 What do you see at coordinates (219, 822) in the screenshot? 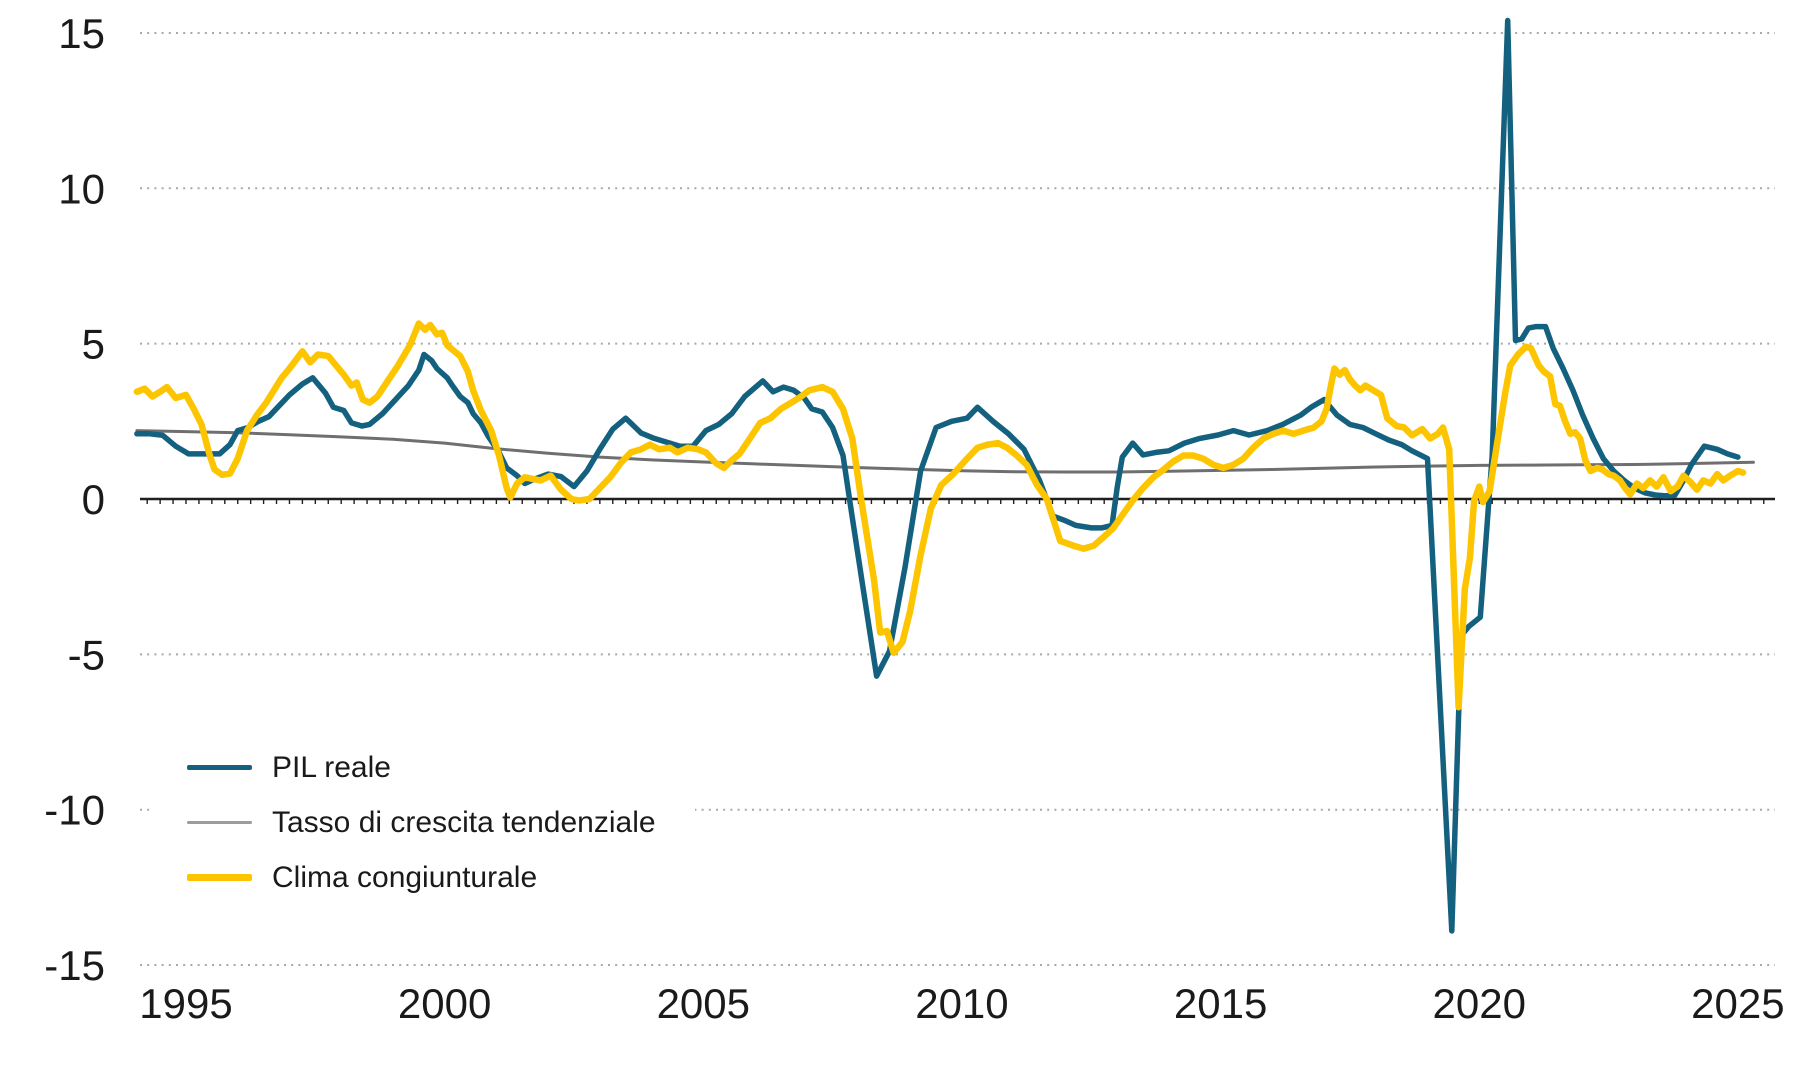
I see `legend-swatch-tasso-tendenziale` at bounding box center [219, 822].